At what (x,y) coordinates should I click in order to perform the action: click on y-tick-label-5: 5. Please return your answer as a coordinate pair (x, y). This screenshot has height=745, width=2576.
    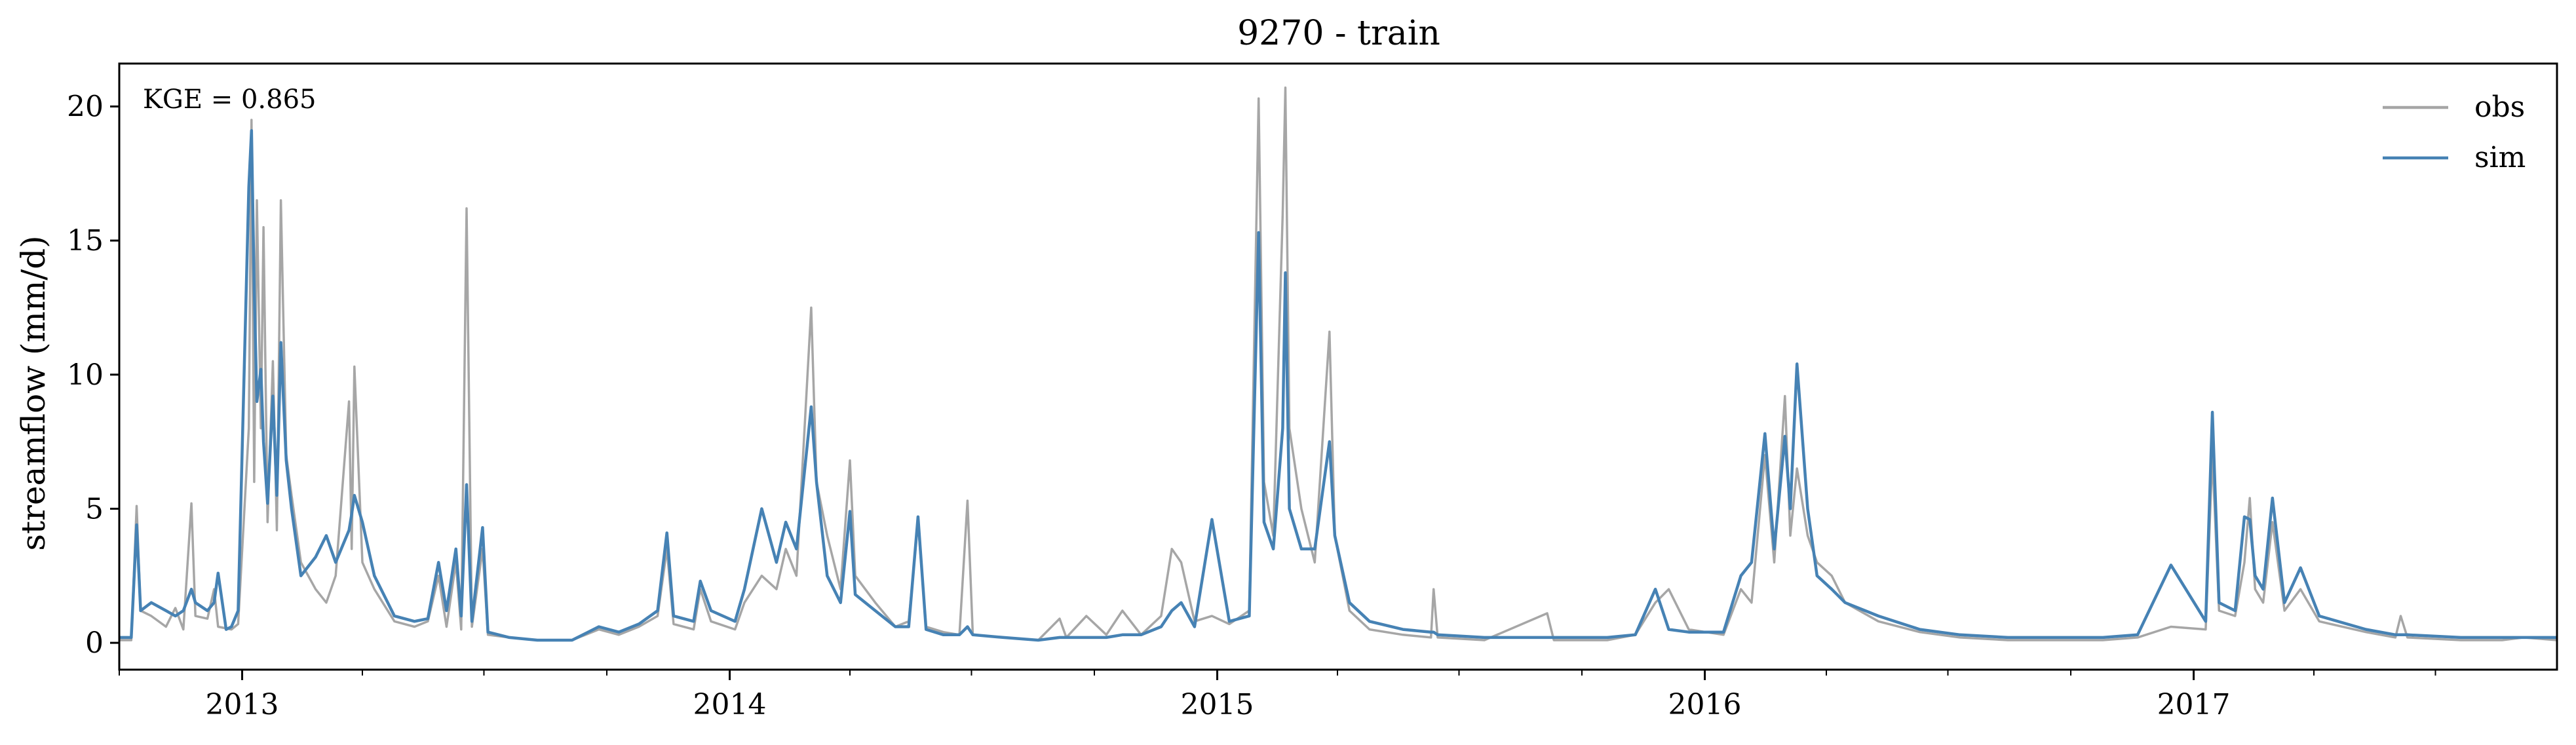
    Looking at the image, I should click on (94, 509).